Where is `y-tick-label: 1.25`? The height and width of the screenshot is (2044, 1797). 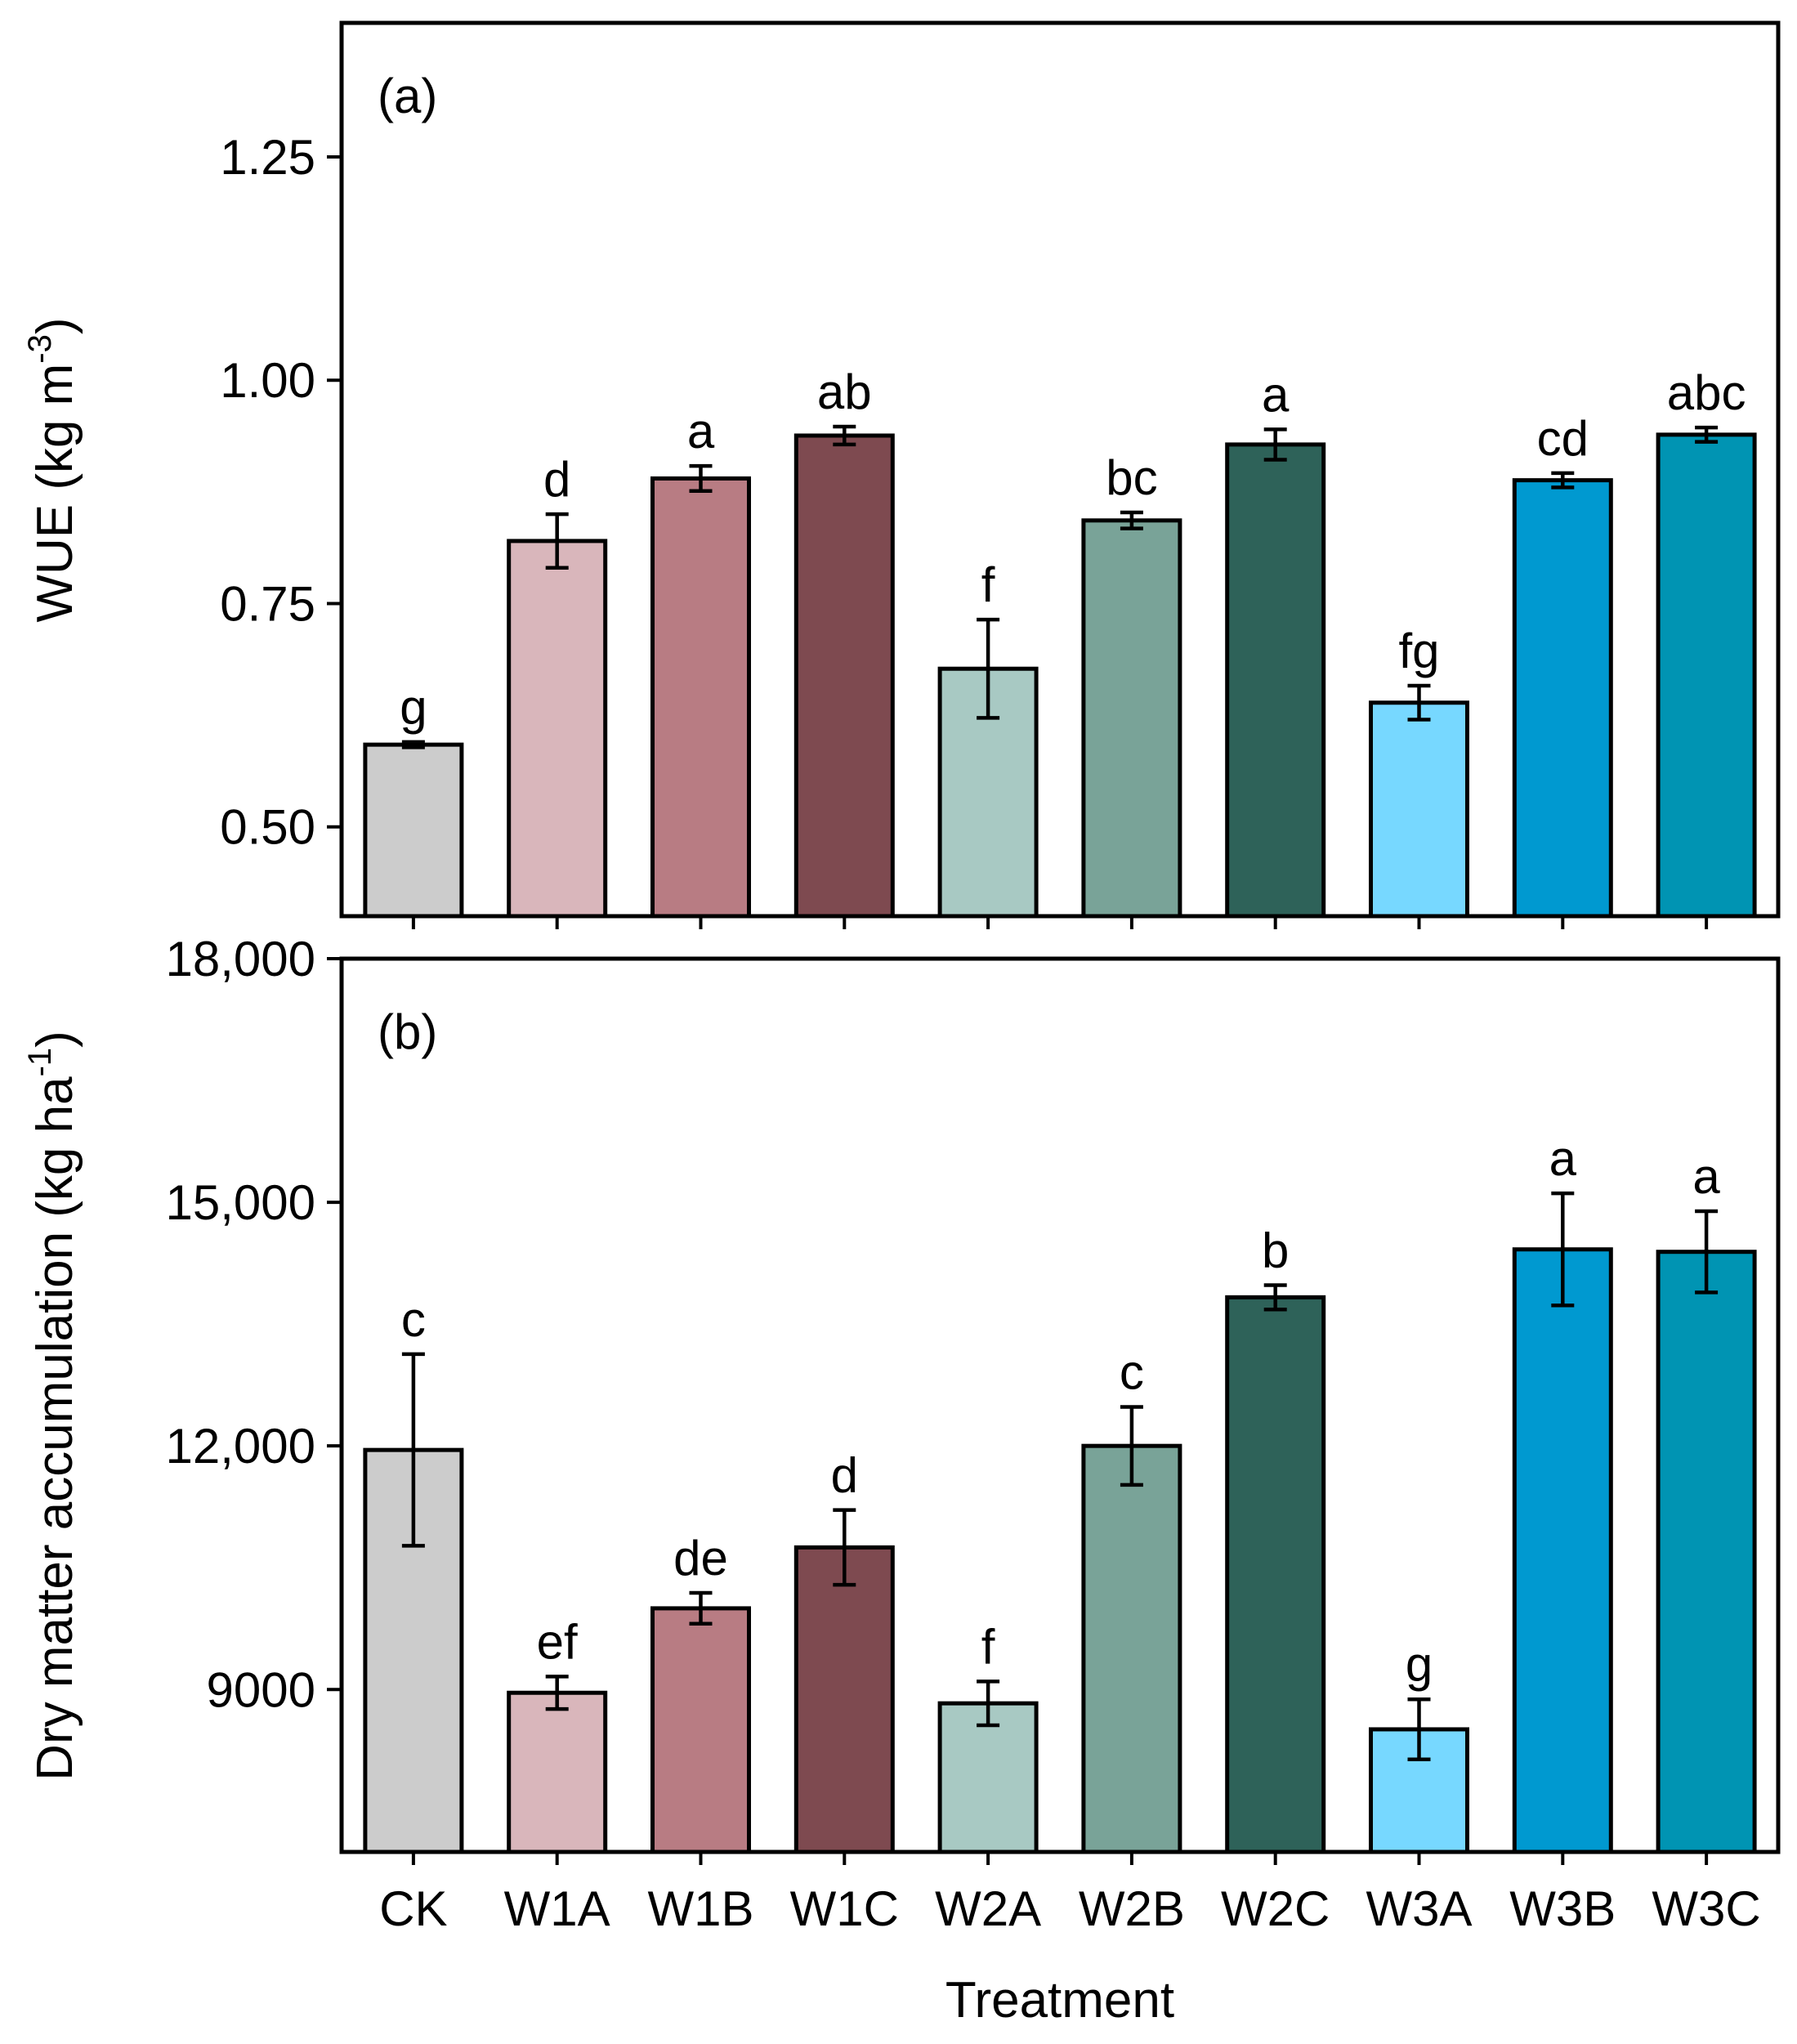 y-tick-label: 1.25 is located at coordinates (267, 157).